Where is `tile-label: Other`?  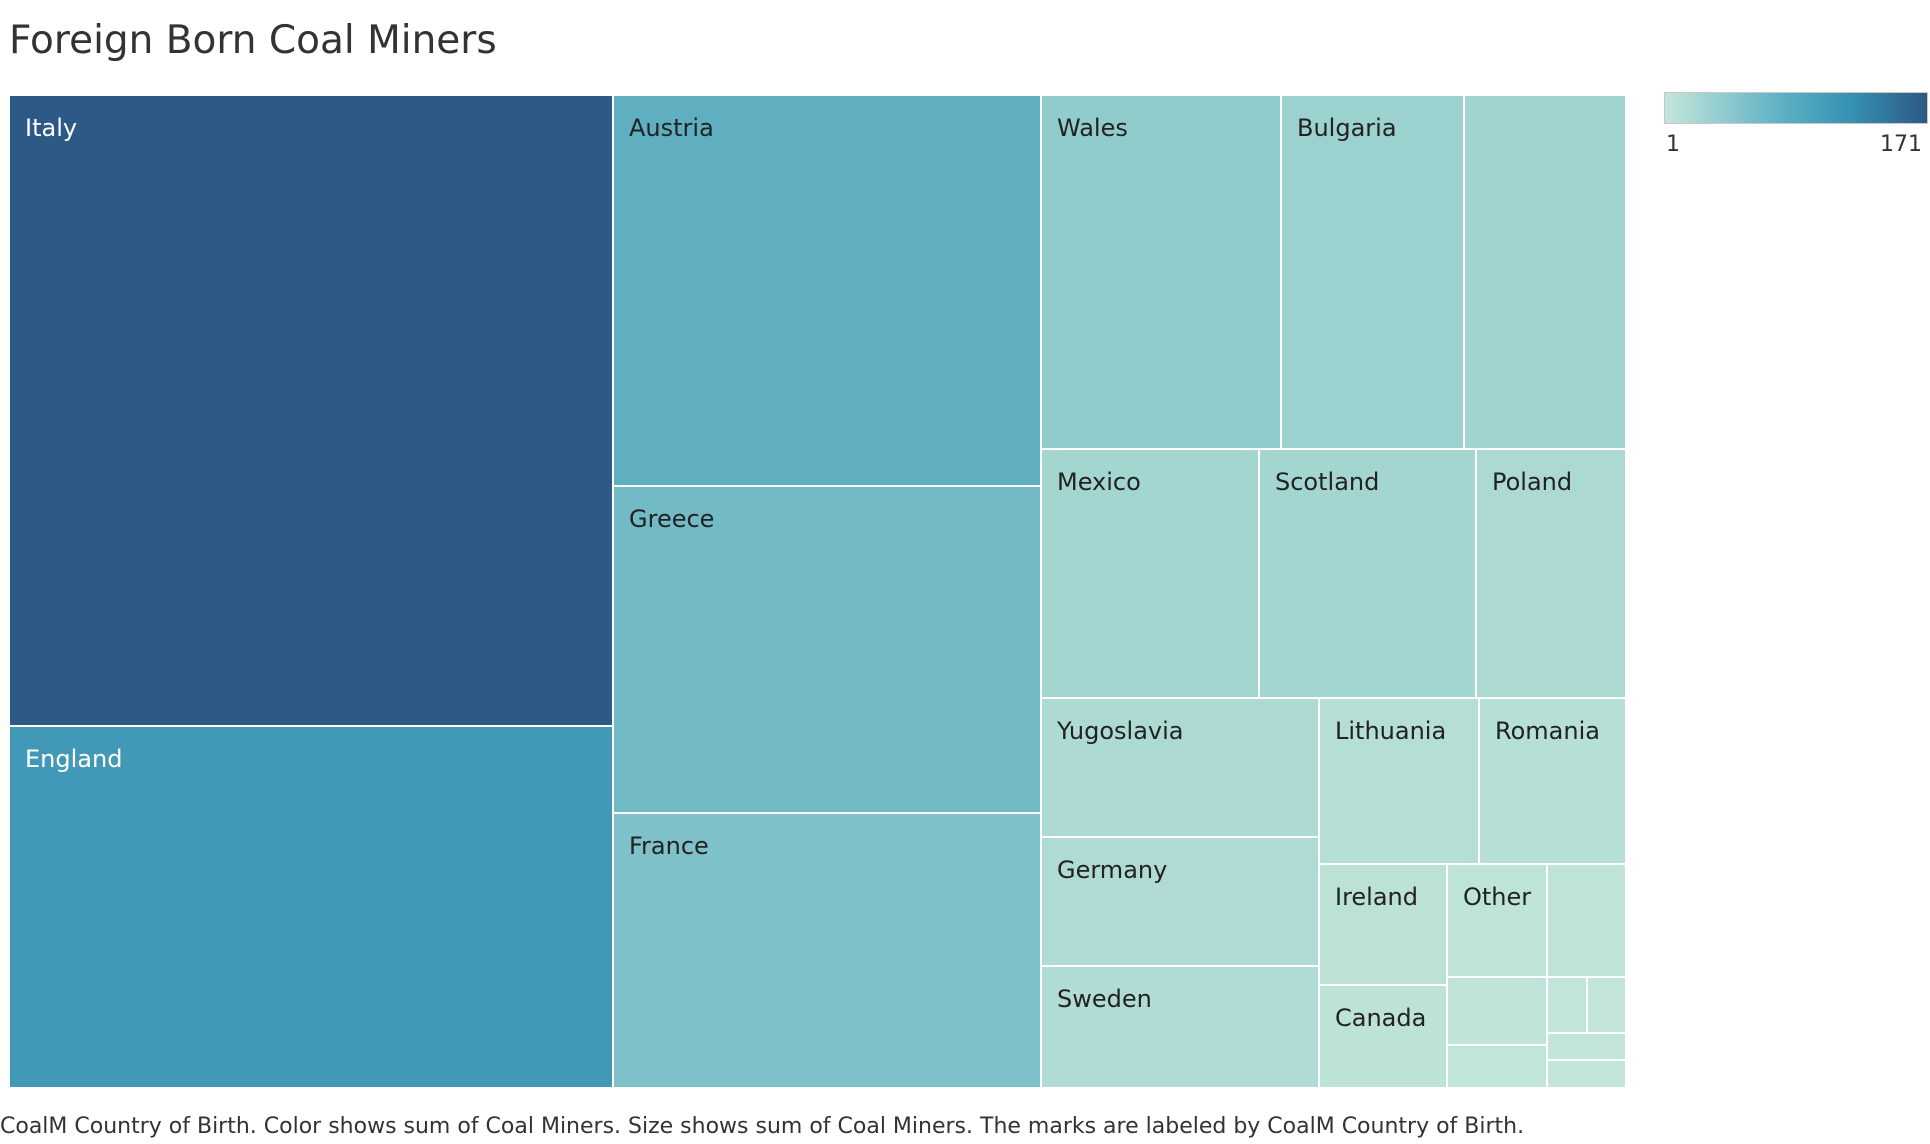
tile-label: Other is located at coordinates (1497, 897).